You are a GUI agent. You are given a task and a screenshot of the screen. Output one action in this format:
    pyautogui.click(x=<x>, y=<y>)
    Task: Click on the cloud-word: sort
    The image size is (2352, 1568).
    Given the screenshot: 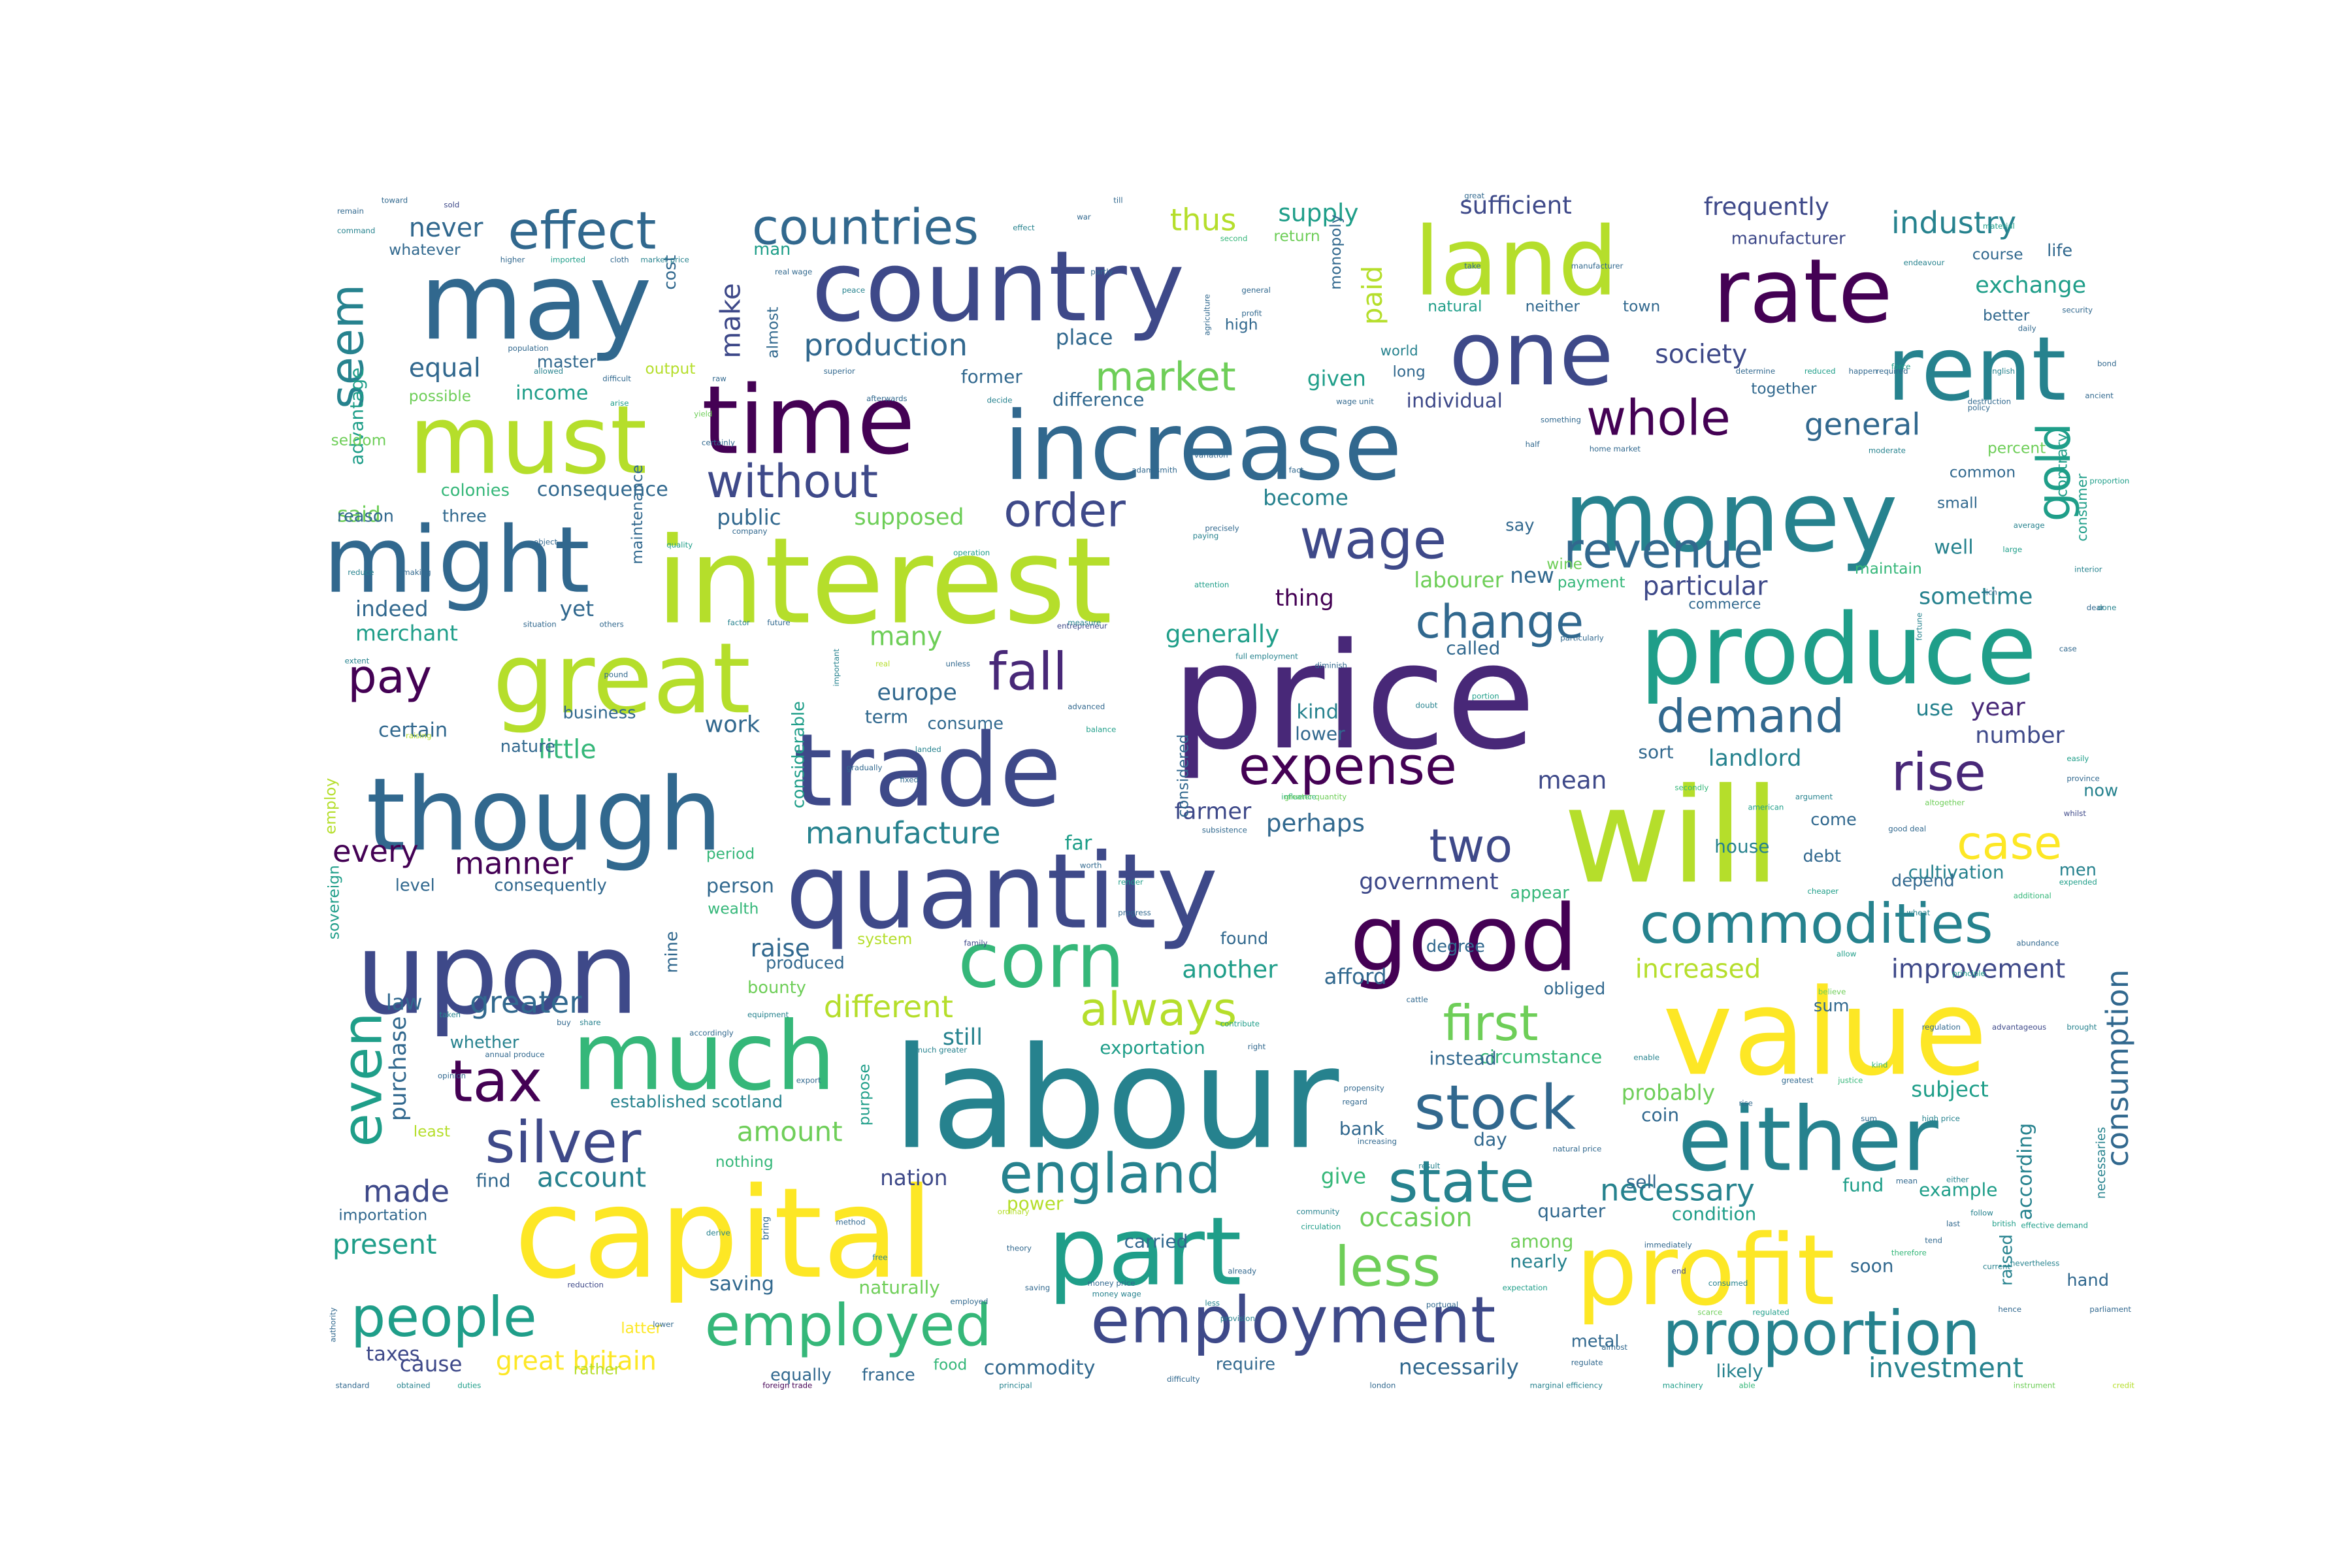 What is the action you would take?
    pyautogui.click(x=1655, y=751)
    